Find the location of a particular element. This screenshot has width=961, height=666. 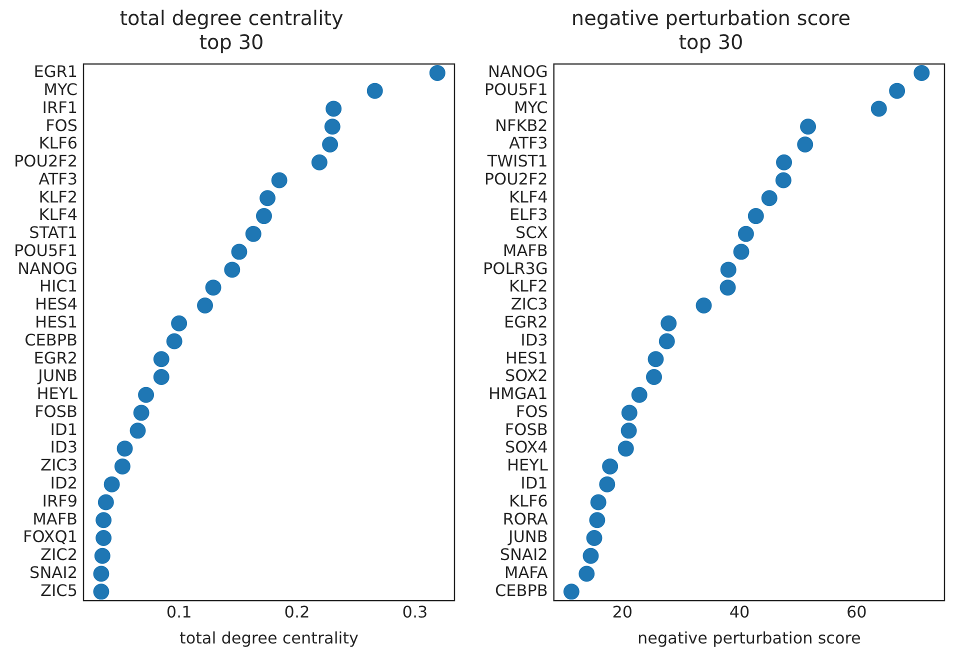

y-tick-label: RORA is located at coordinates (525, 518).